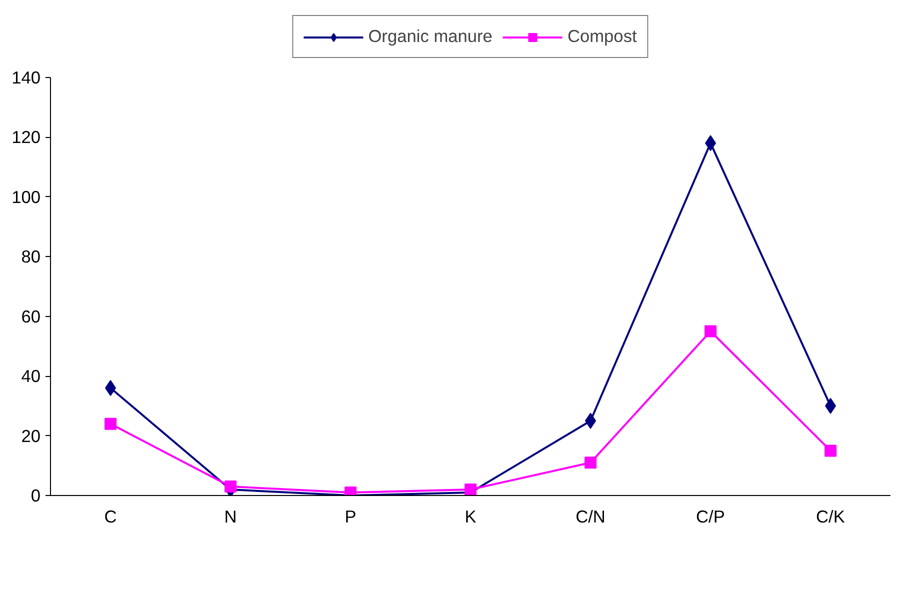 The height and width of the screenshot is (610, 906). What do you see at coordinates (470, 516) in the screenshot?
I see `x-tick-label: K` at bounding box center [470, 516].